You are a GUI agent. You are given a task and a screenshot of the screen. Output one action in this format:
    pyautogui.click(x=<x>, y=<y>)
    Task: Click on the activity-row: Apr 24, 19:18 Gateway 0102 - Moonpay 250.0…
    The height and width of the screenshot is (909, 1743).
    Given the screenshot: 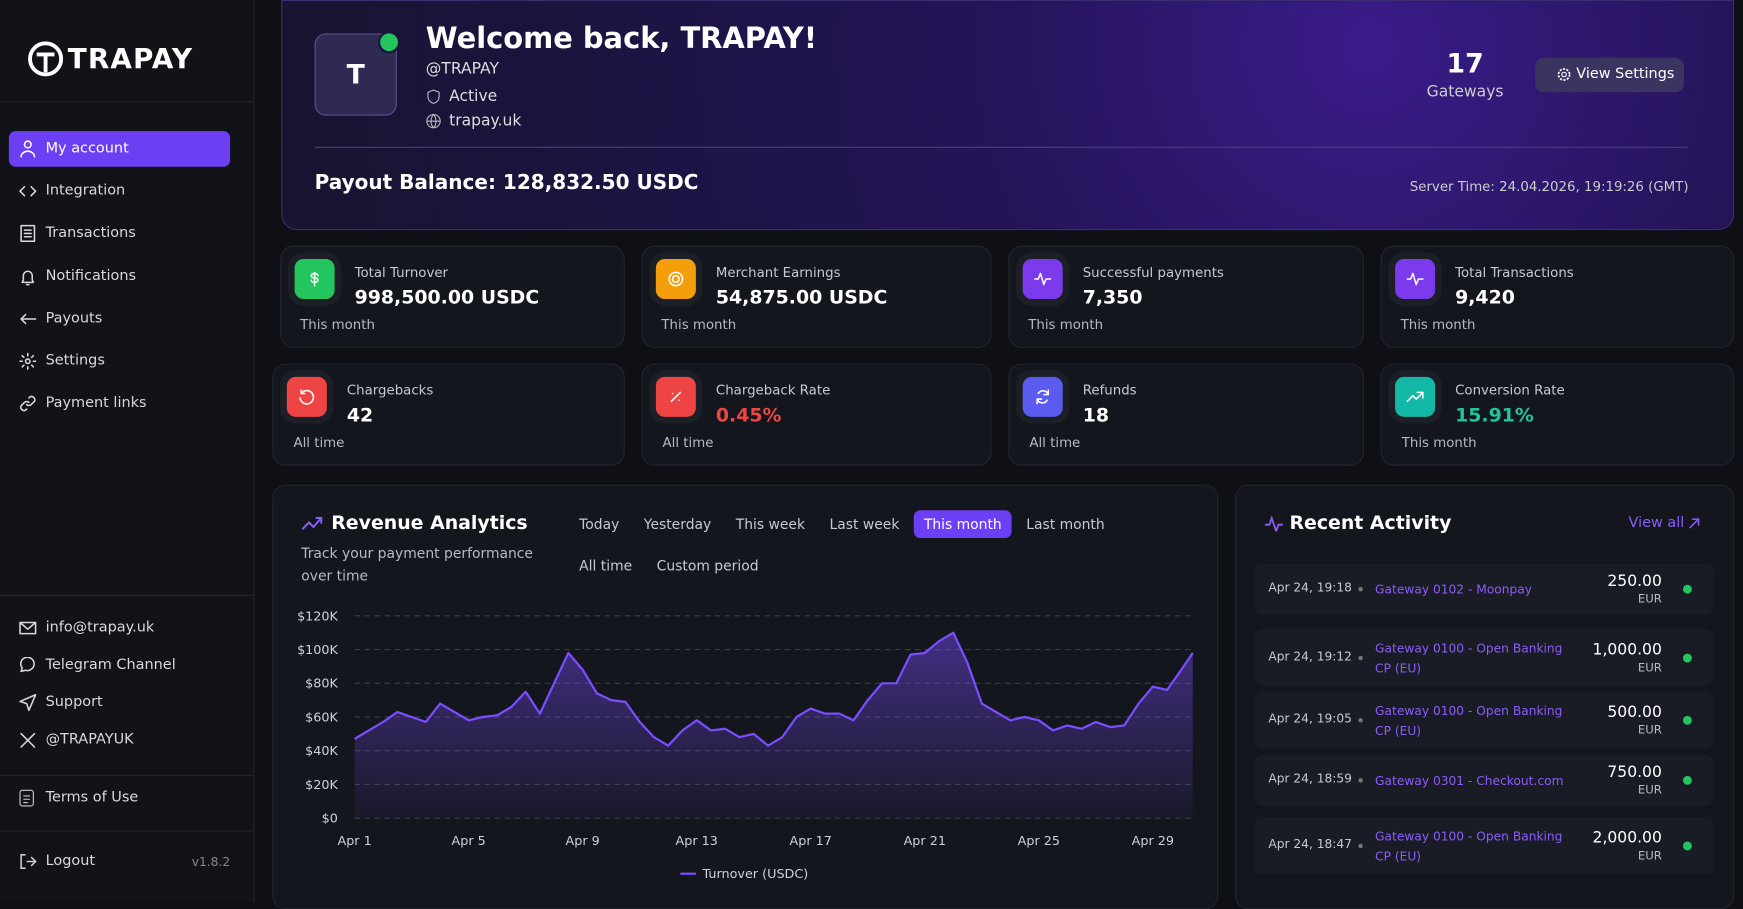 What is the action you would take?
    pyautogui.click(x=1484, y=589)
    